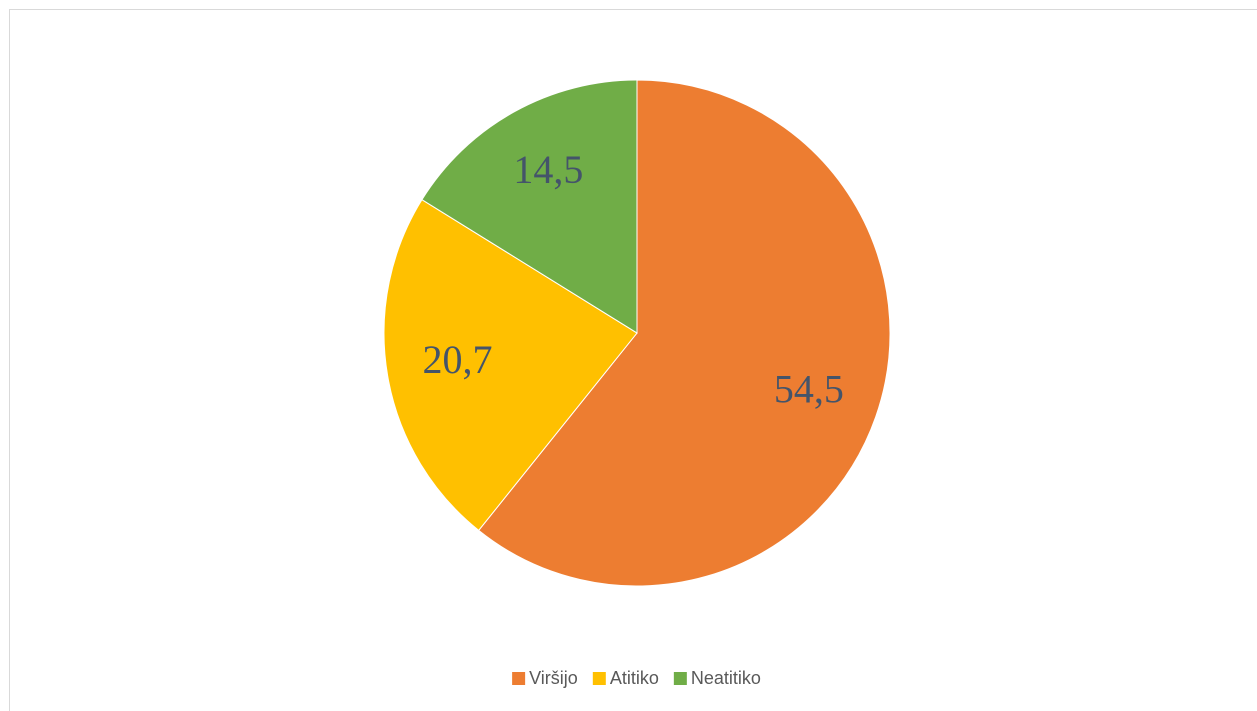 The image size is (1257, 711). Describe the element at coordinates (457, 359) in the screenshot. I see `data-label: 20,7` at that location.